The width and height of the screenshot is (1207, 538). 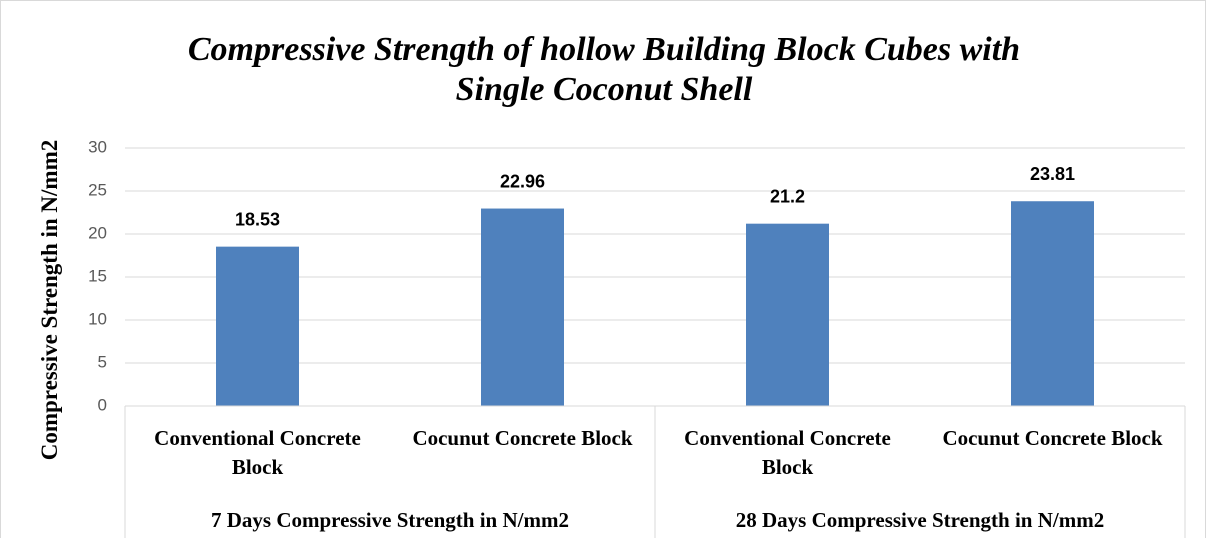 I want to click on data-label: 21.2, so click(x=787, y=196).